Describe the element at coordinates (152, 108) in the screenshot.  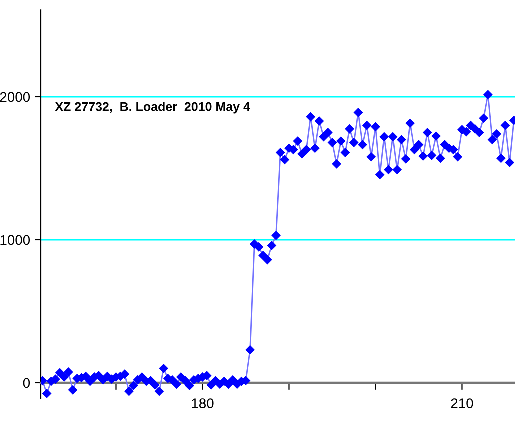
I see `annotation: XZ 27732, B. Loader 2010 May 4` at that location.